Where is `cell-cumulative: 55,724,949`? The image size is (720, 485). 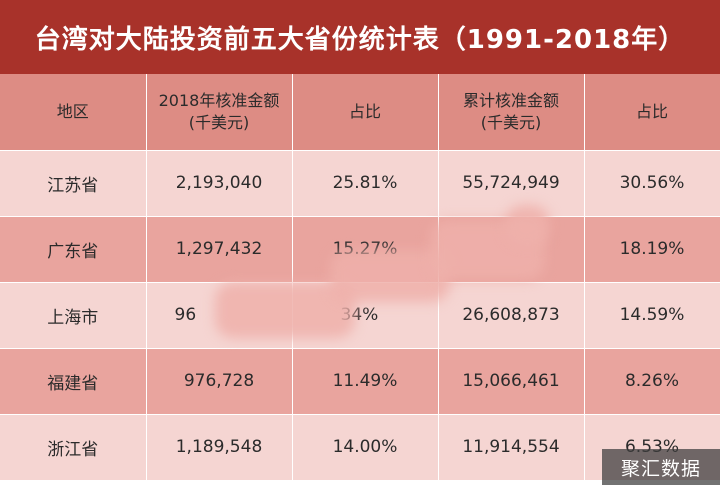
cell-cumulative: 55,724,949 is located at coordinates (511, 183).